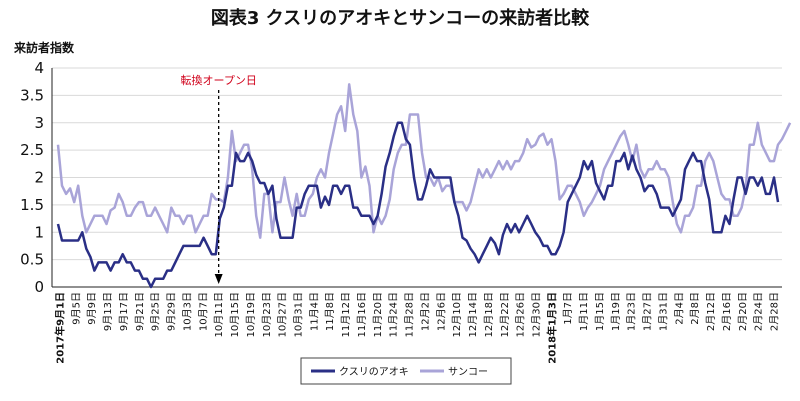  What do you see at coordinates (695, 308) in the screenshot?
I see `x-tick-label: 2月8日` at bounding box center [695, 308].